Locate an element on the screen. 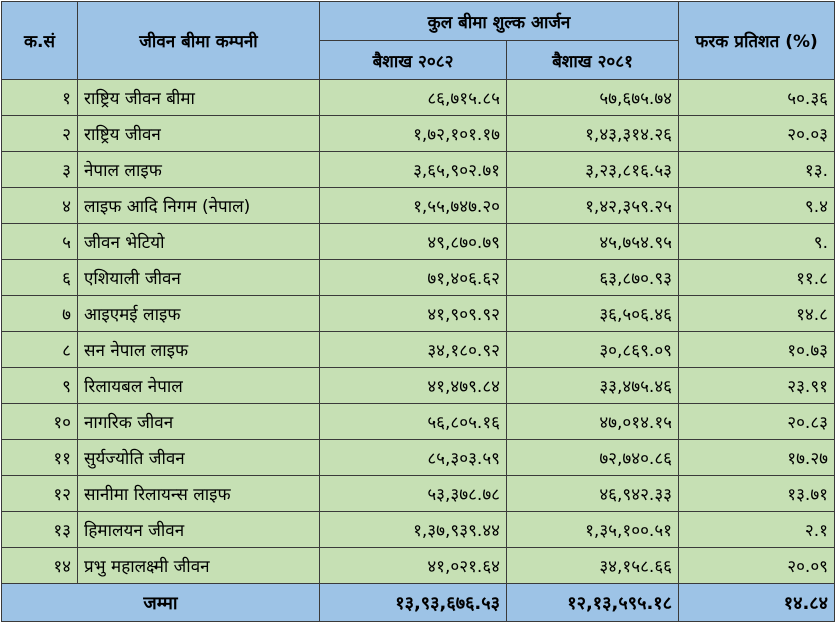 Image resolution: width=836 pixels, height=640 pixels. premium-2082-cell: ८६,७१५.८५ is located at coordinates (413, 97).